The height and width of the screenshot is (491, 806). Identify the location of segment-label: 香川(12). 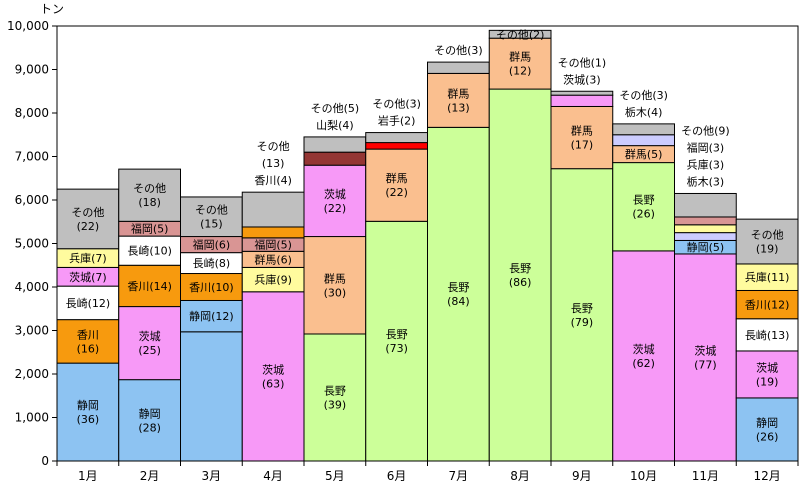
(767, 305).